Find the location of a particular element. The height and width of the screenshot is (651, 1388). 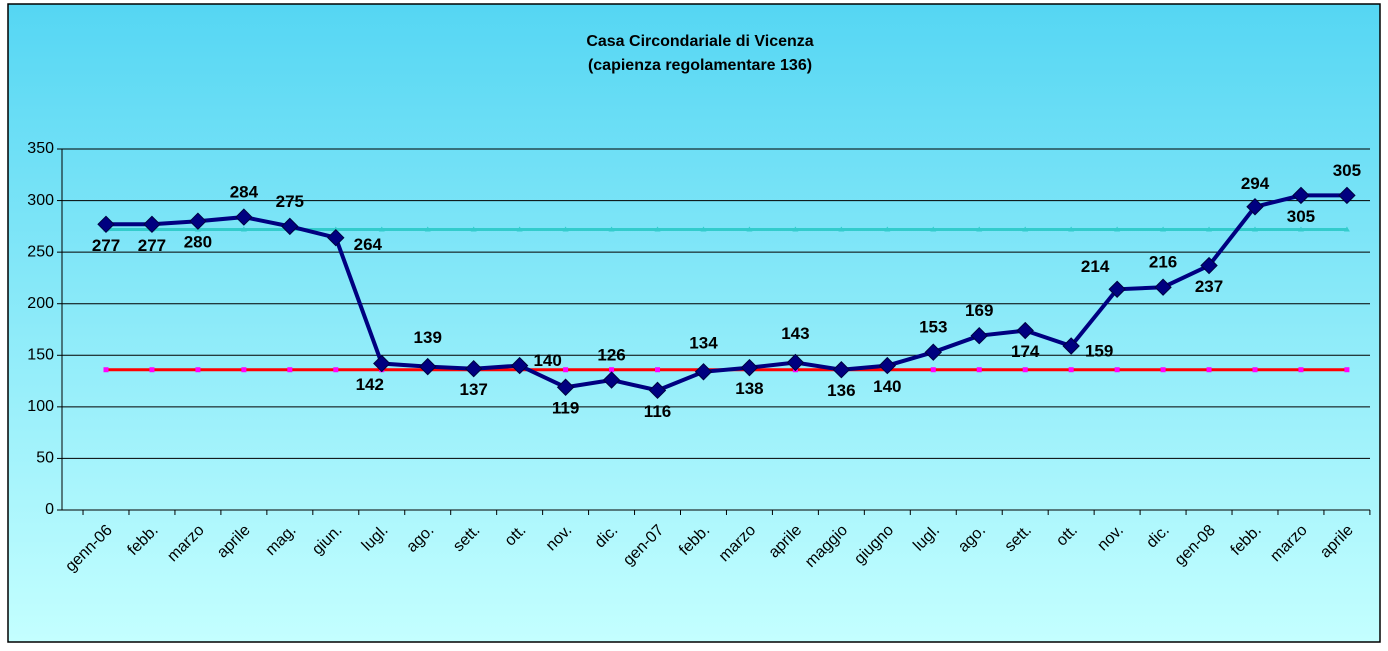

data-label: 264 is located at coordinates (368, 244).